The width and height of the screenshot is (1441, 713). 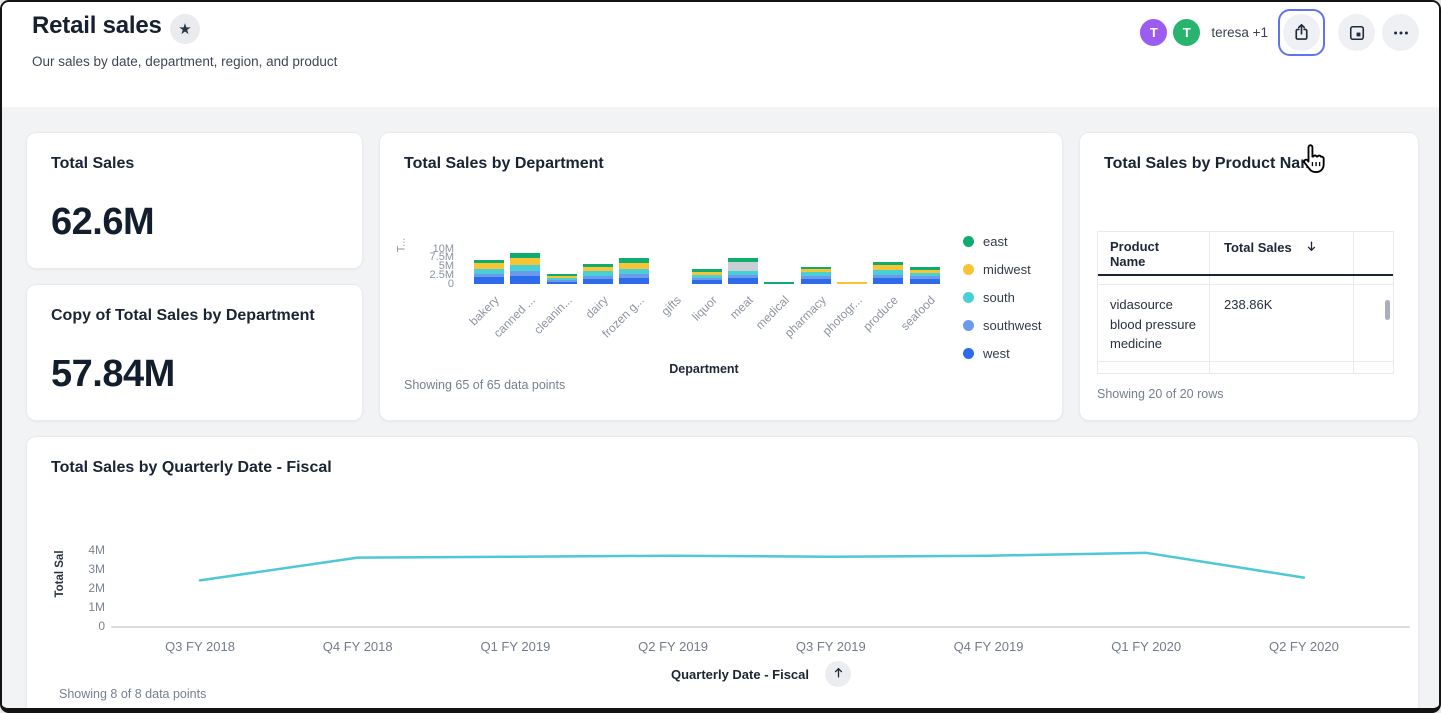 I want to click on chart-title: Total Sales by Department, so click(x=504, y=163).